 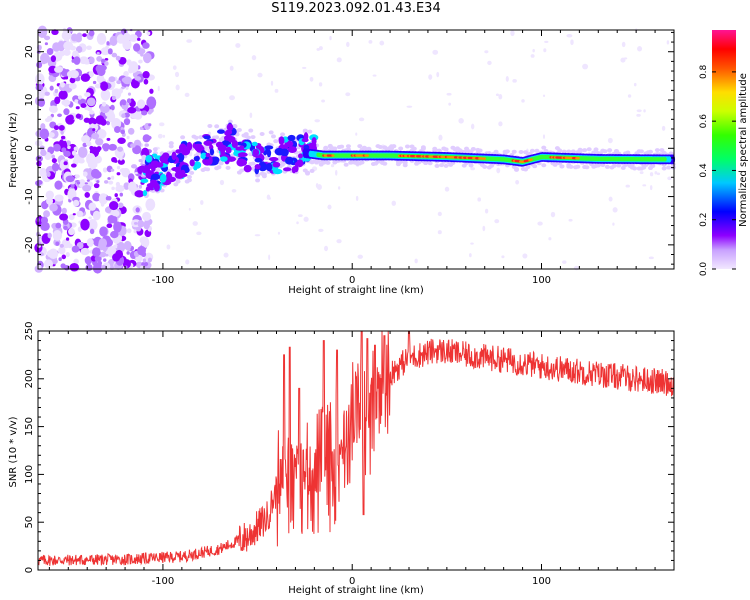 What do you see at coordinates (704, 170) in the screenshot?
I see `colorbar-tick-label: 0.4` at bounding box center [704, 170].